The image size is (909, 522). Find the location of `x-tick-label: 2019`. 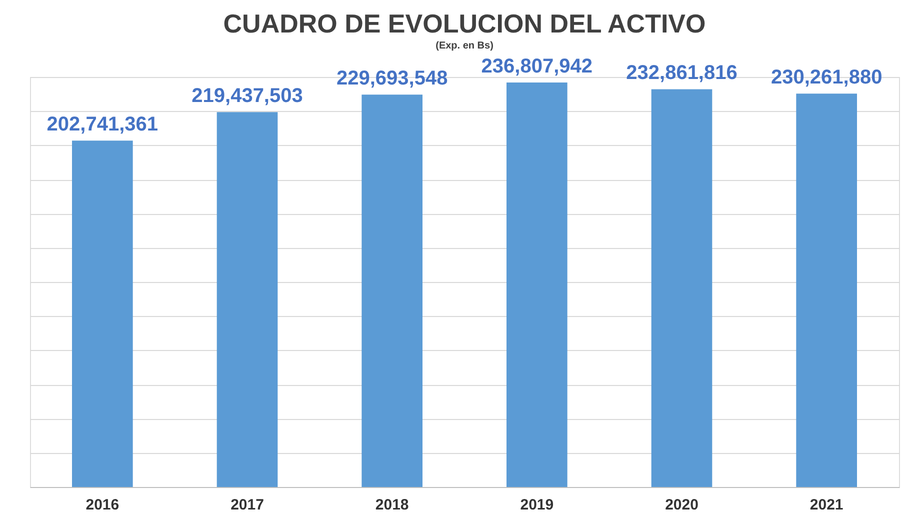

x-tick-label: 2019 is located at coordinates (537, 505).